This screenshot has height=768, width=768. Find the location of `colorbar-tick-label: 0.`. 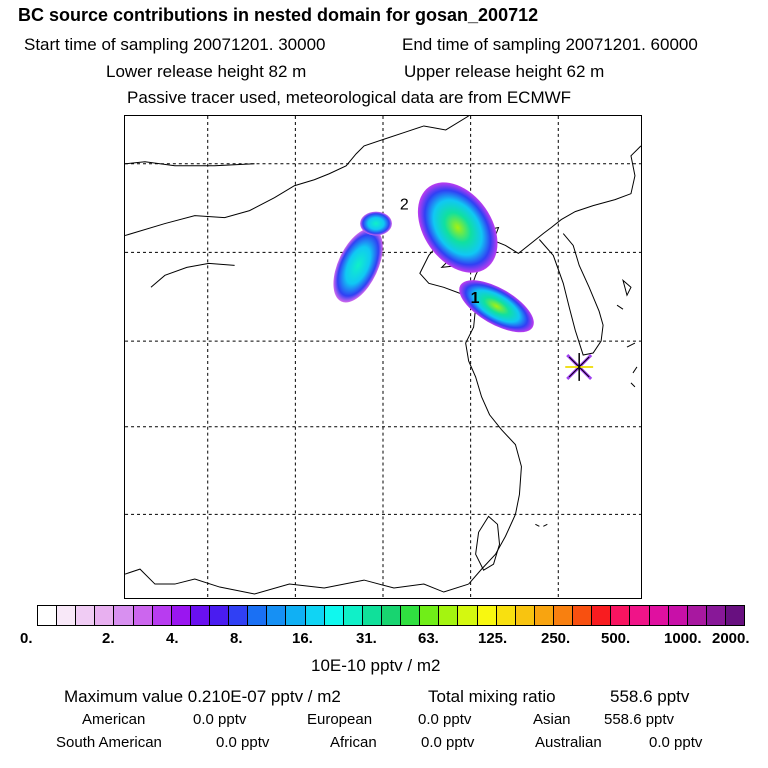

colorbar-tick-label: 0. is located at coordinates (26, 638).